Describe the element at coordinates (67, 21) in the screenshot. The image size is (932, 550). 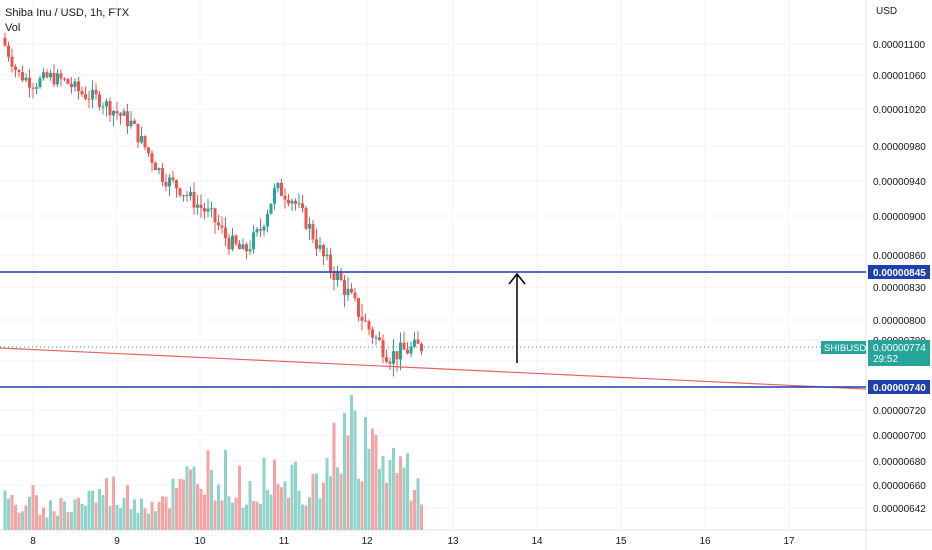
I see `chart-legend: Shiba Inu / USD, 1h, FTX Vol` at that location.